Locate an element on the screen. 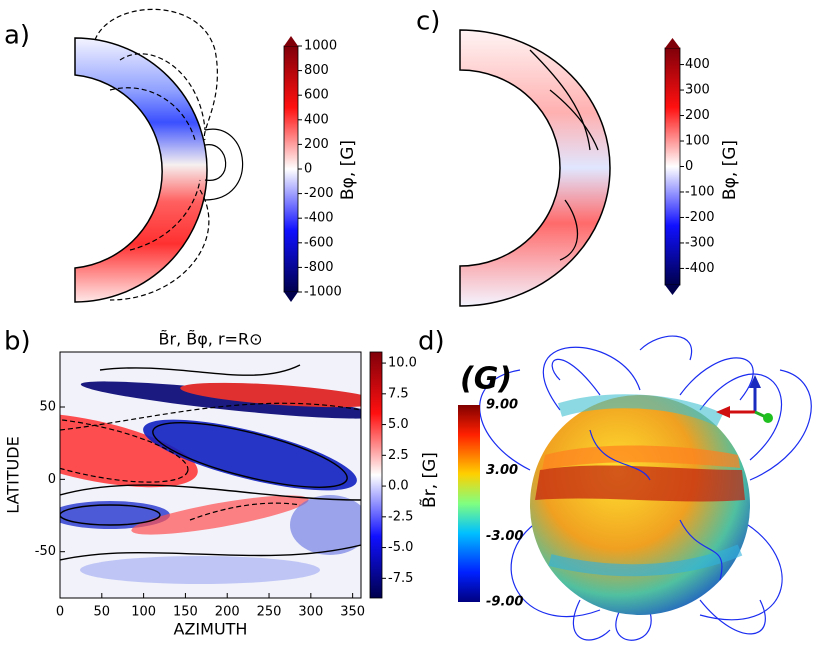  y-axis-label: LATITUDE is located at coordinates (13, 474).